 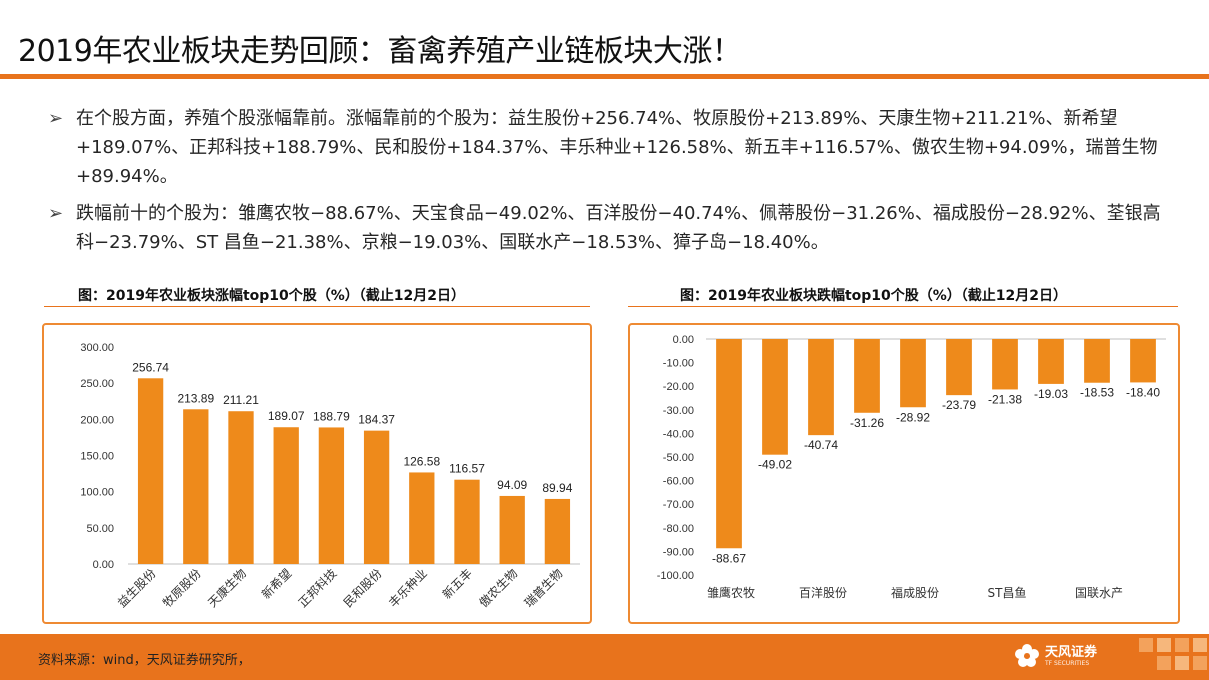 I want to click on data-label: 211.21, so click(x=241, y=400).